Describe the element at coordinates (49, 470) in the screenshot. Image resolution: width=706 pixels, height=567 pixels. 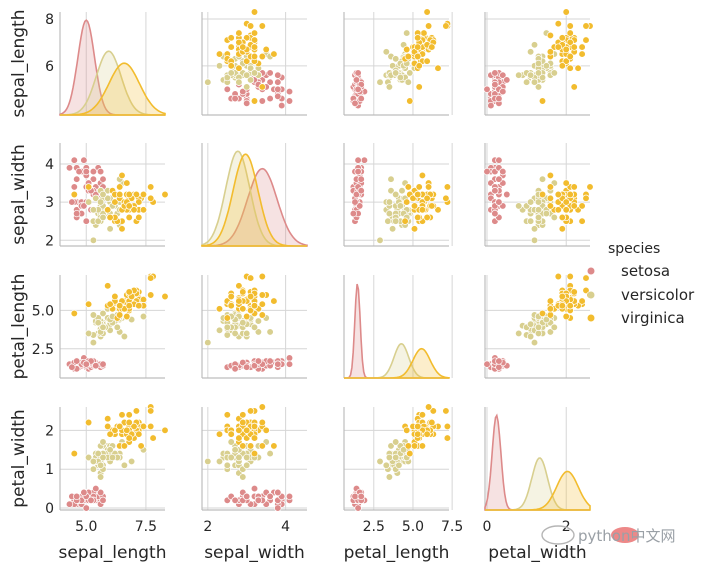
I see `y-tick-label: 1` at that location.